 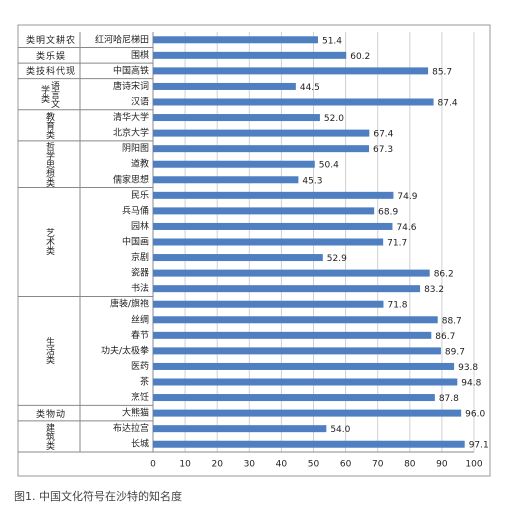 What do you see at coordinates (410, 465) in the screenshot?
I see `x-tick-label: 80` at bounding box center [410, 465].